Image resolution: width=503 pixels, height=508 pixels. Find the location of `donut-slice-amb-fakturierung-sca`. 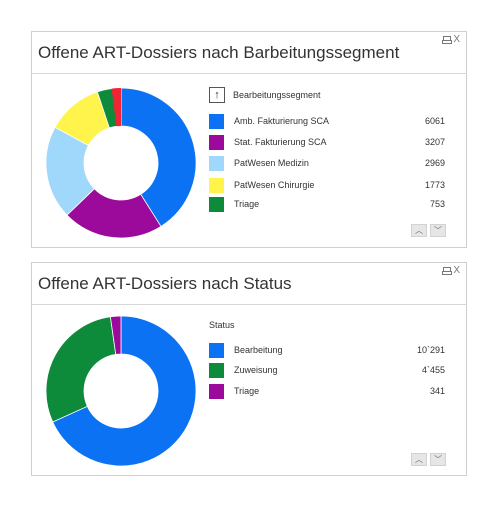

donut-slice-amb-fakturierung-sca is located at coordinates (158, 157).